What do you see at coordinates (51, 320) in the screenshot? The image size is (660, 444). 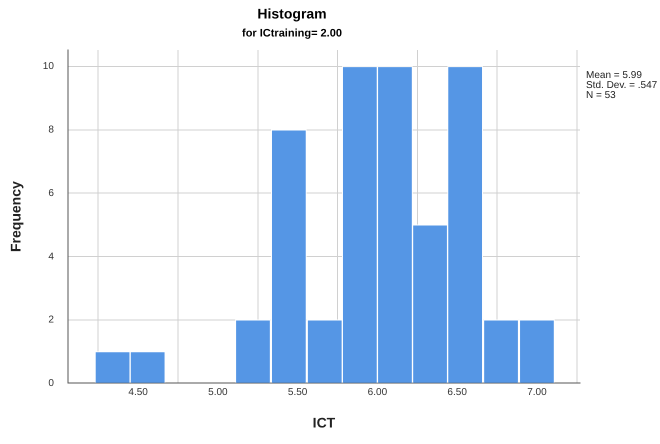 I see `y-tick-label: 2` at bounding box center [51, 320].